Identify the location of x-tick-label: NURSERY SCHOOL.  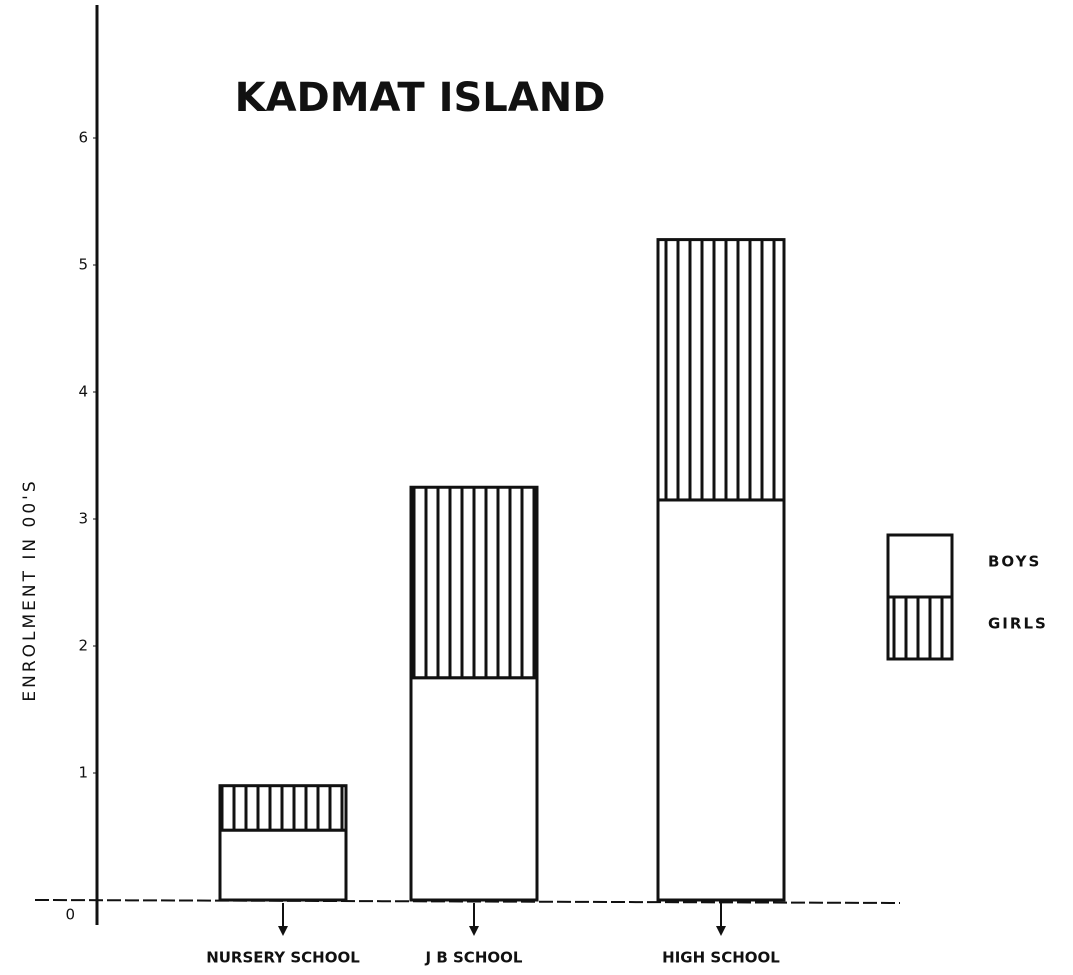
(283, 958).